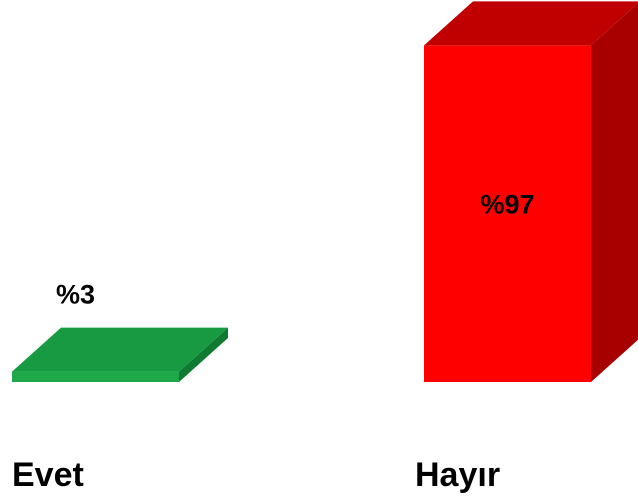 Image resolution: width=638 pixels, height=503 pixels. What do you see at coordinates (48, 475) in the screenshot?
I see `category-label-evet: Evet` at bounding box center [48, 475].